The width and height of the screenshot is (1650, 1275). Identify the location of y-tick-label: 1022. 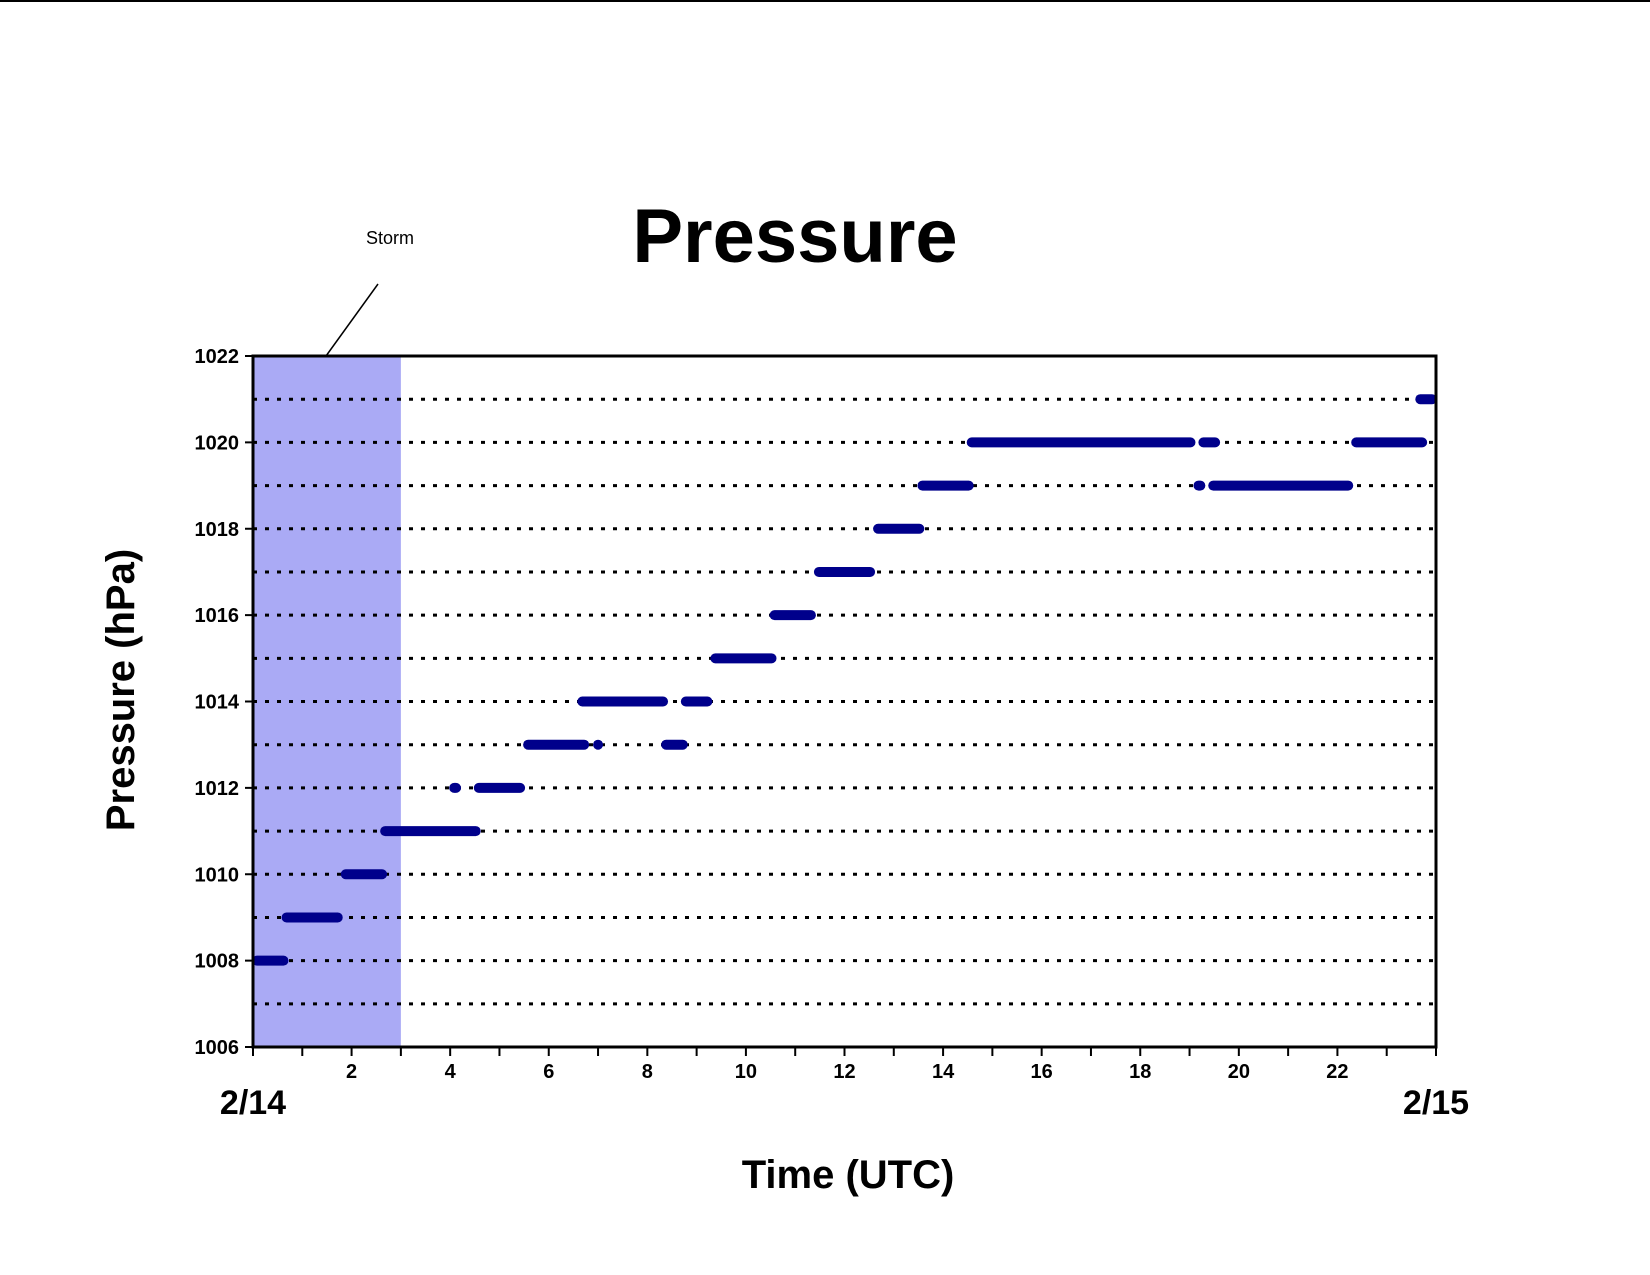
(217, 357).